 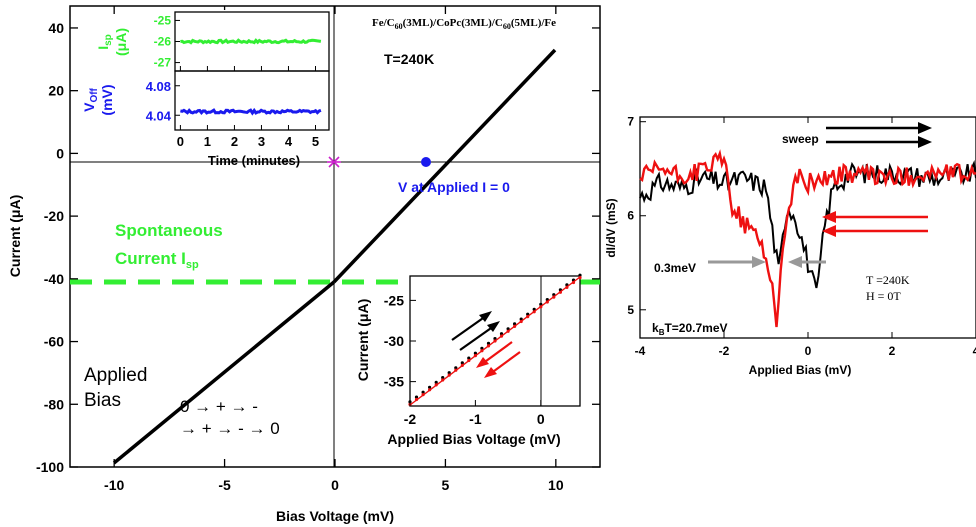 What do you see at coordinates (800, 139) in the screenshot?
I see `sweep-label: sweep` at bounding box center [800, 139].